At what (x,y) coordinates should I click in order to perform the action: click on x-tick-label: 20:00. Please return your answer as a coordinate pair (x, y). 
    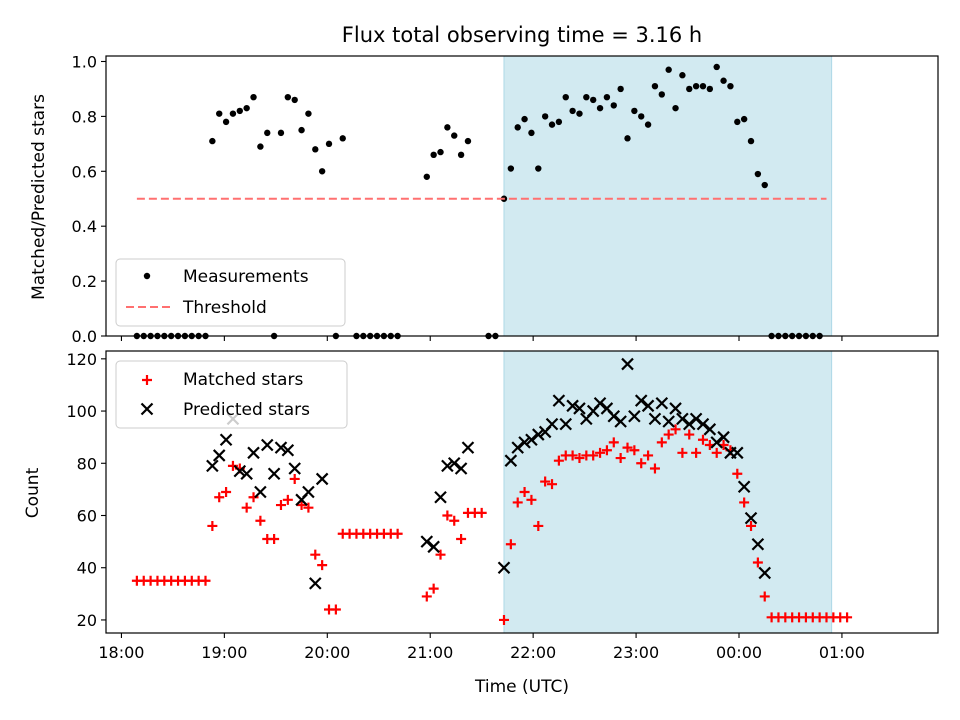
    Looking at the image, I should click on (327, 652).